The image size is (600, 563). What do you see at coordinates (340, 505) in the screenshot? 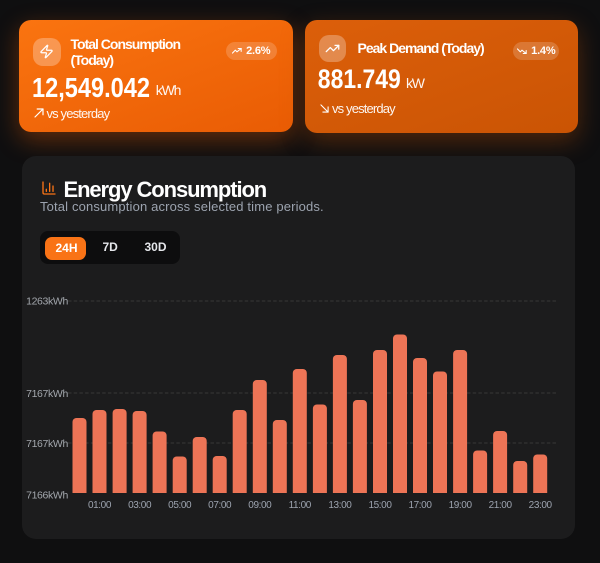
I see `svg-text: 13:00` at bounding box center [340, 505].